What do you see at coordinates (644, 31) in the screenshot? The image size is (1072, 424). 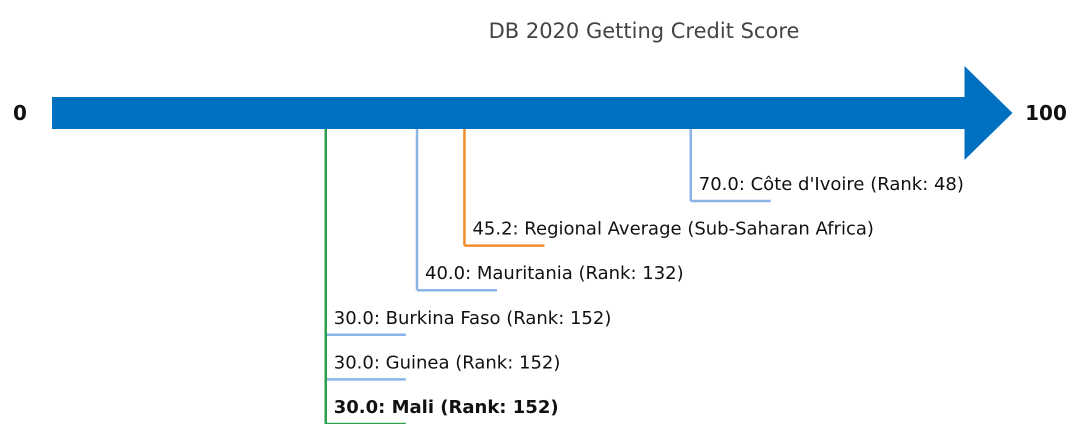 I see `chart-title: DB 2020 Getting Credit Score` at bounding box center [644, 31].